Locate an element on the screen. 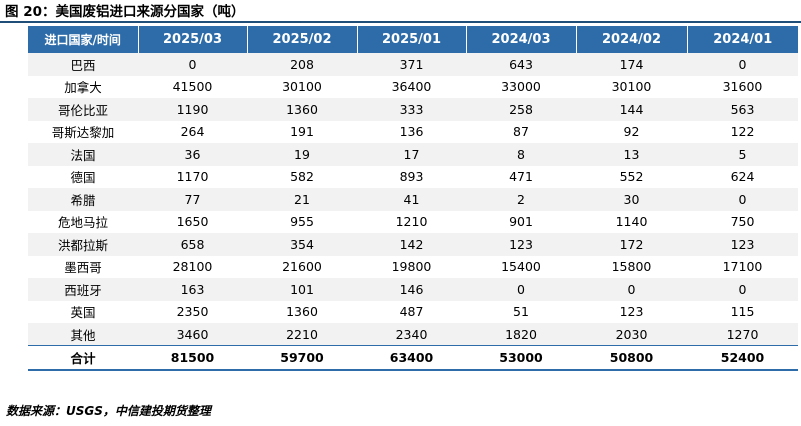 The image size is (801, 426). value-cell: 643 is located at coordinates (521, 64).